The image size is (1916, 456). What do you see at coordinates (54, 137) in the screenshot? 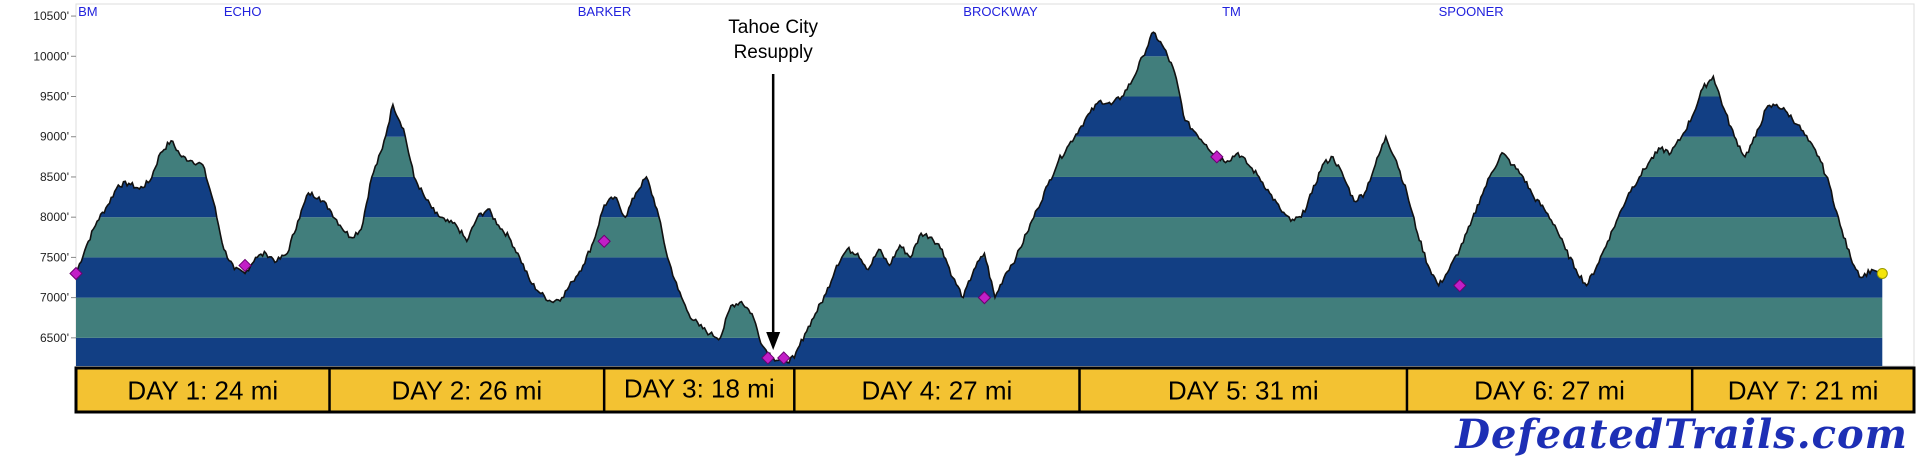
I see `y-tick-label: 9000'` at bounding box center [54, 137].